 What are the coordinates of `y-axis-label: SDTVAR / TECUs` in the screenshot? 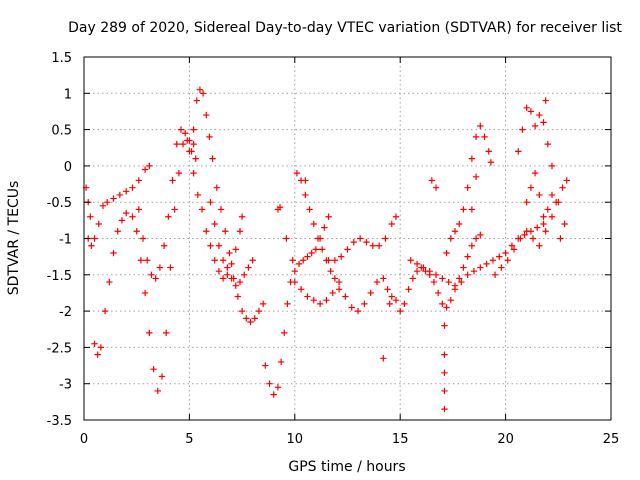 It's located at (14, 238).